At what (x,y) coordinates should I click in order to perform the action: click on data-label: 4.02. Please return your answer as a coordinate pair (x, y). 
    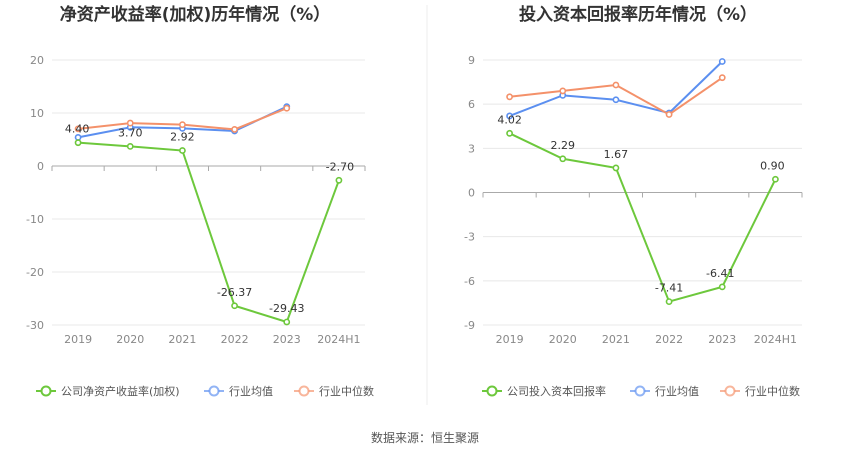
    Looking at the image, I should click on (509, 119).